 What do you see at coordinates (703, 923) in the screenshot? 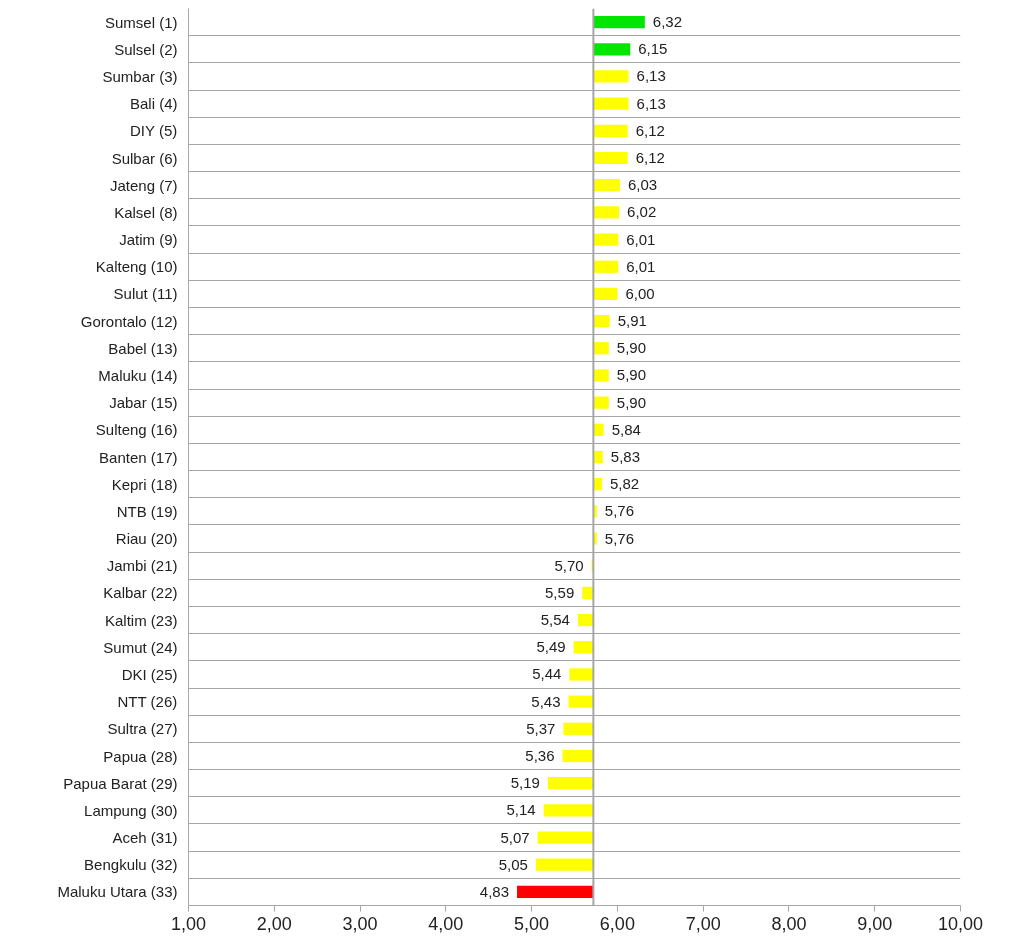
I see `x-tick-label: 7,00` at bounding box center [703, 923].